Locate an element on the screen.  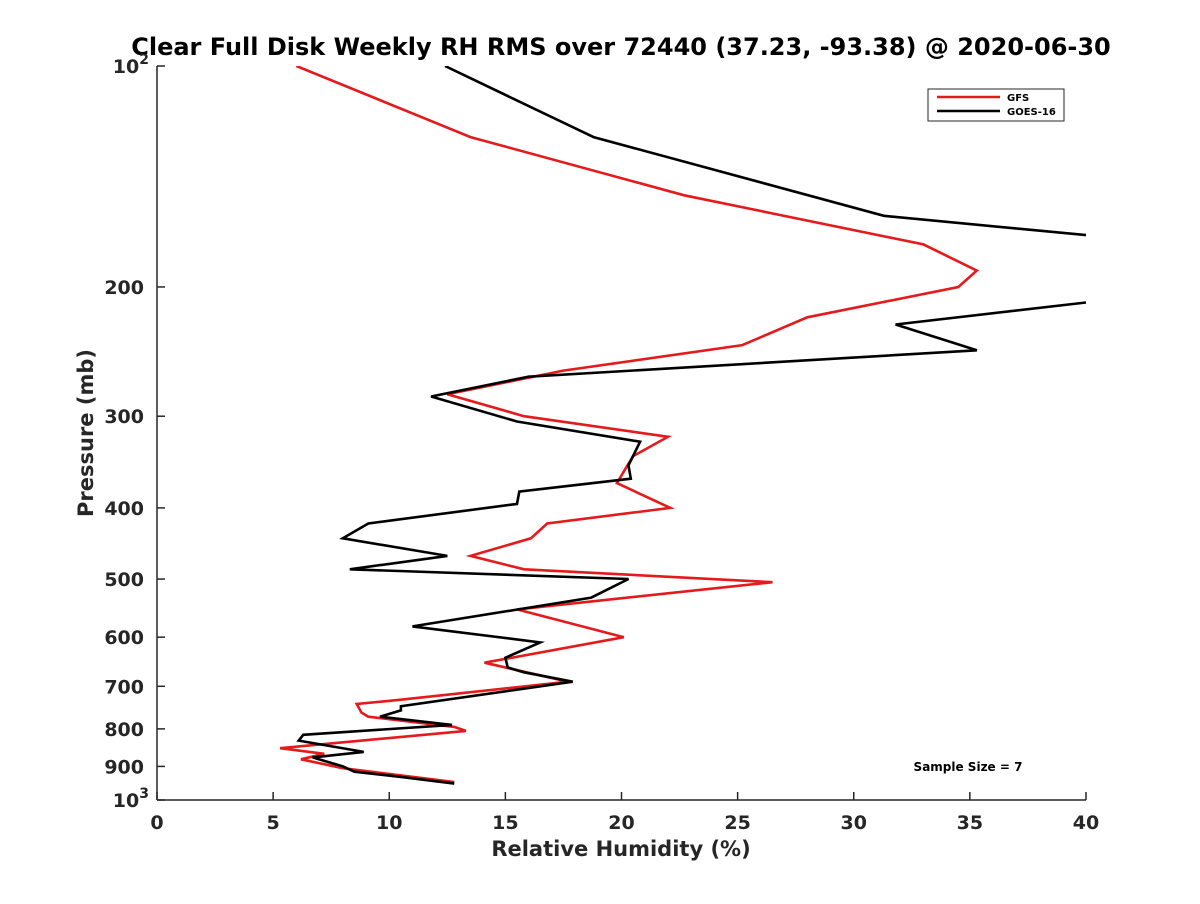
x-tick-label: 25 is located at coordinates (737, 823).